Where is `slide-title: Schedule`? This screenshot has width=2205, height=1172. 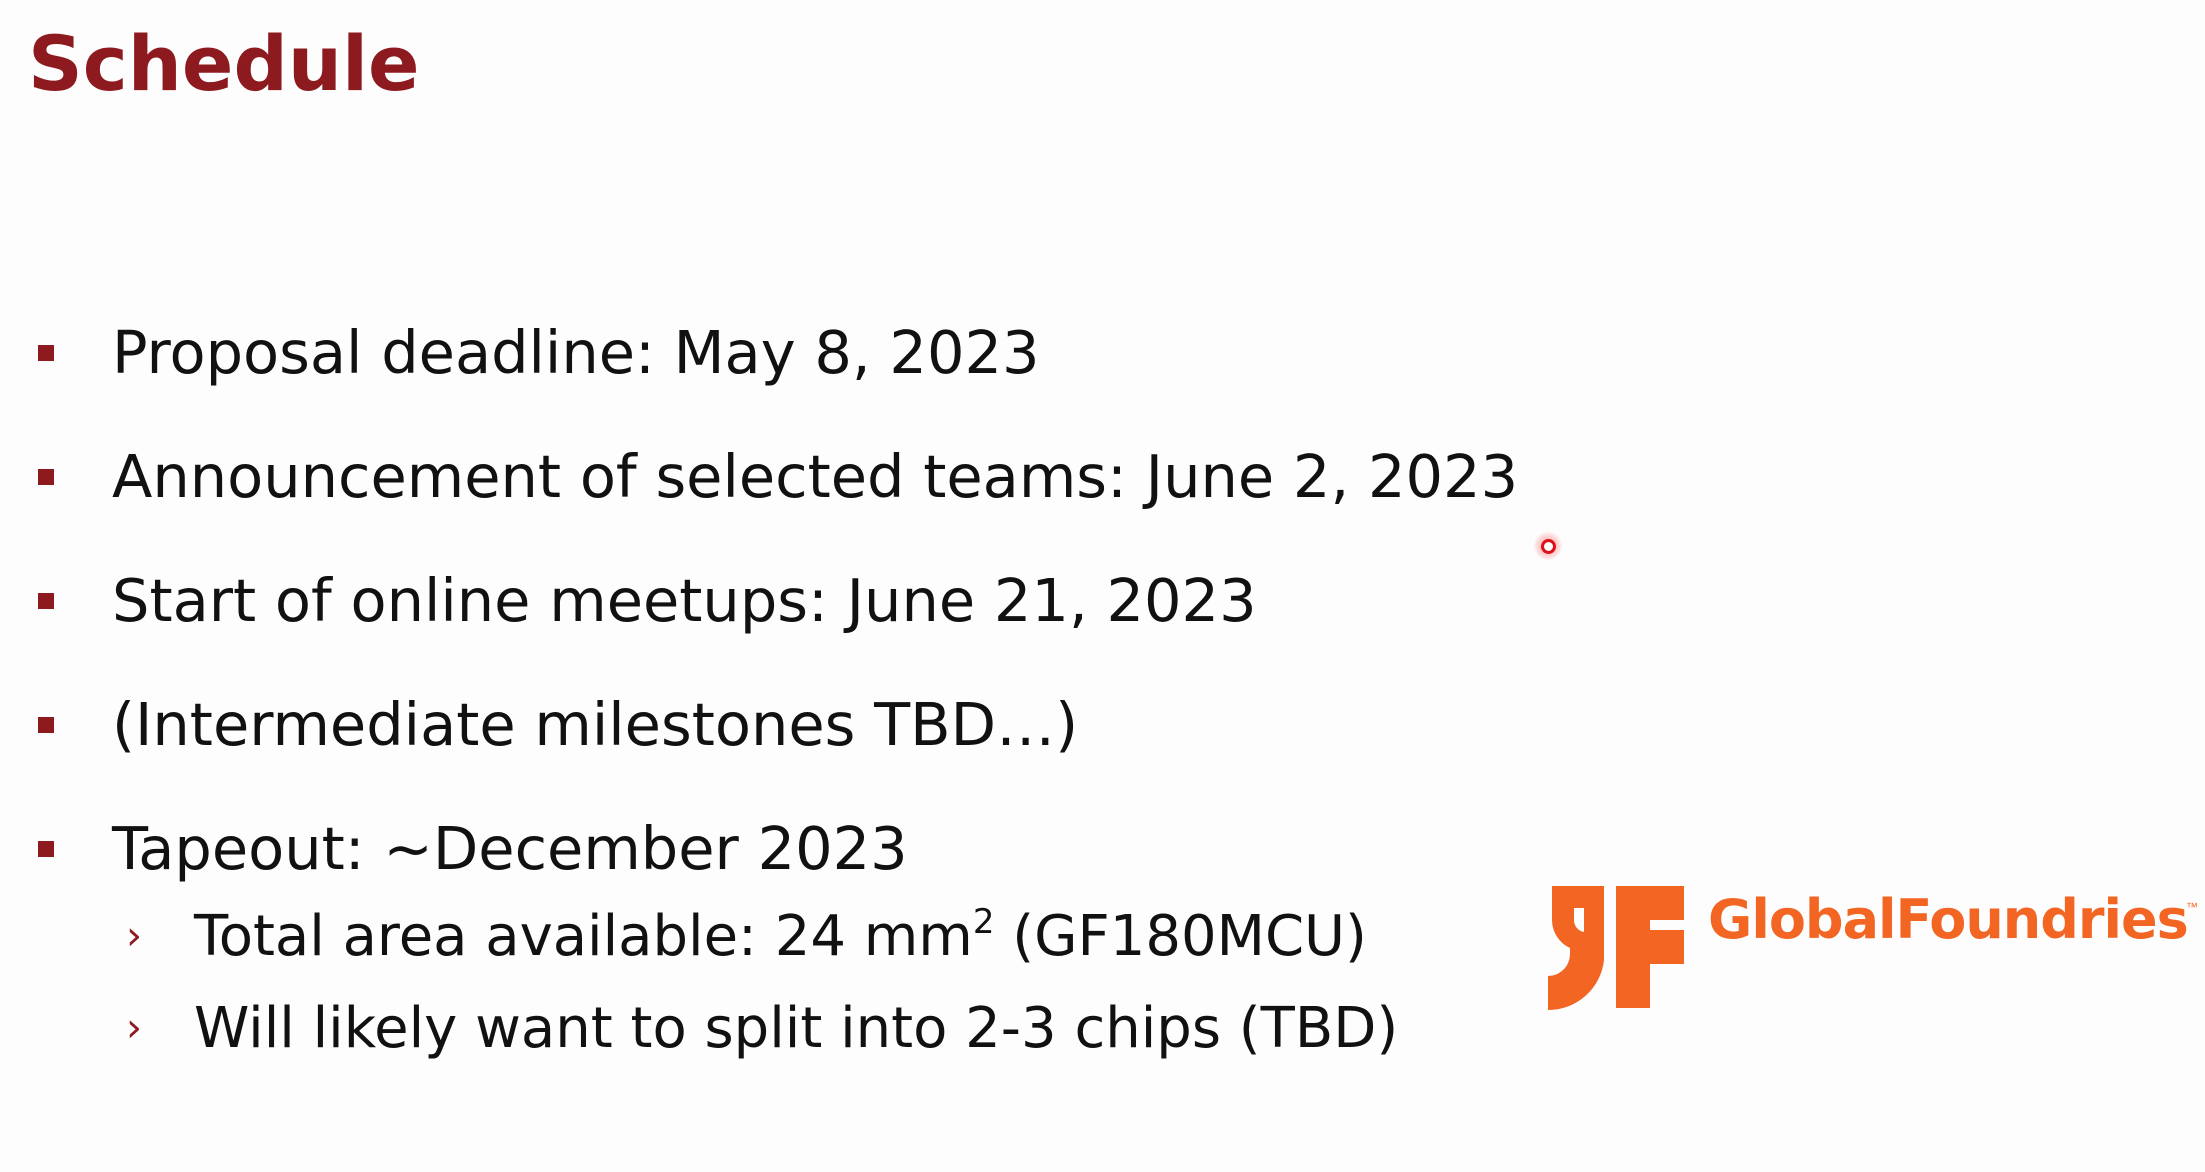
slide-title: Schedule is located at coordinates (224, 63).